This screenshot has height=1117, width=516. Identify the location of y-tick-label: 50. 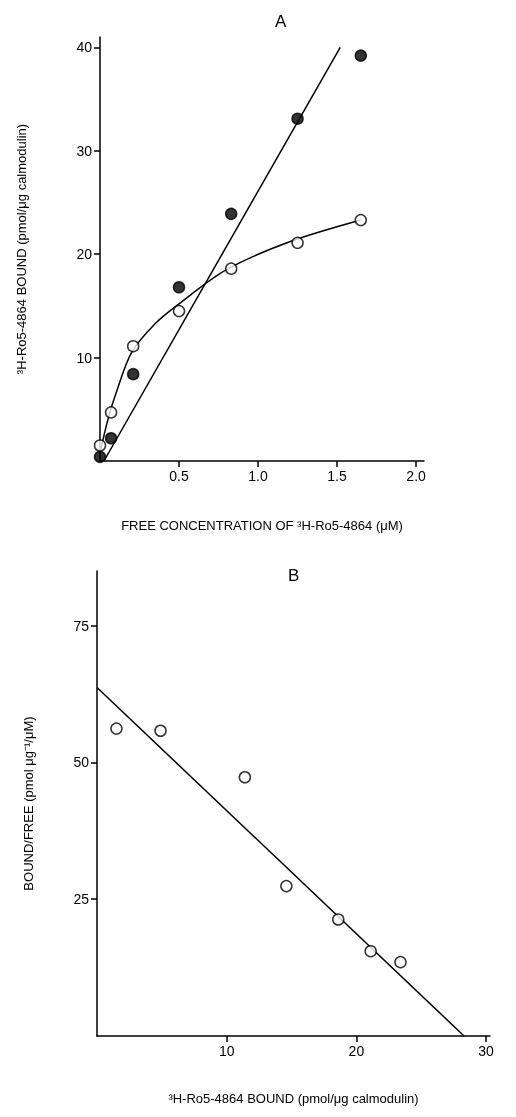
(81, 762).